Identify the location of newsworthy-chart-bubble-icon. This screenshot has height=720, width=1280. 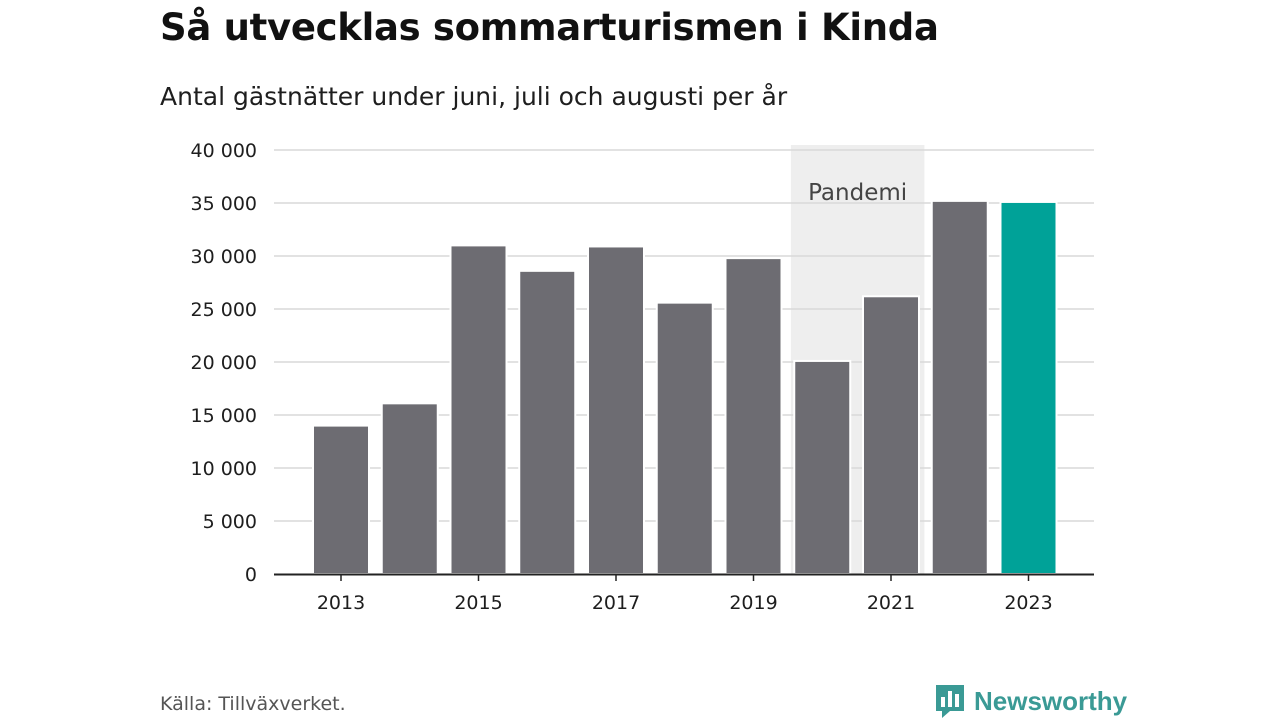
(950, 701).